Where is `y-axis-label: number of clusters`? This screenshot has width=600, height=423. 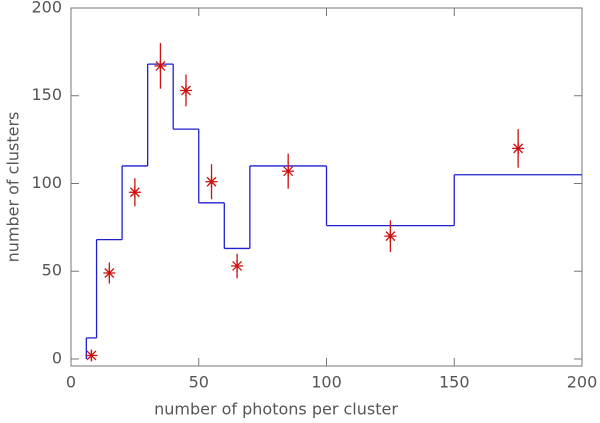
y-axis-label: number of clusters is located at coordinates (13, 187).